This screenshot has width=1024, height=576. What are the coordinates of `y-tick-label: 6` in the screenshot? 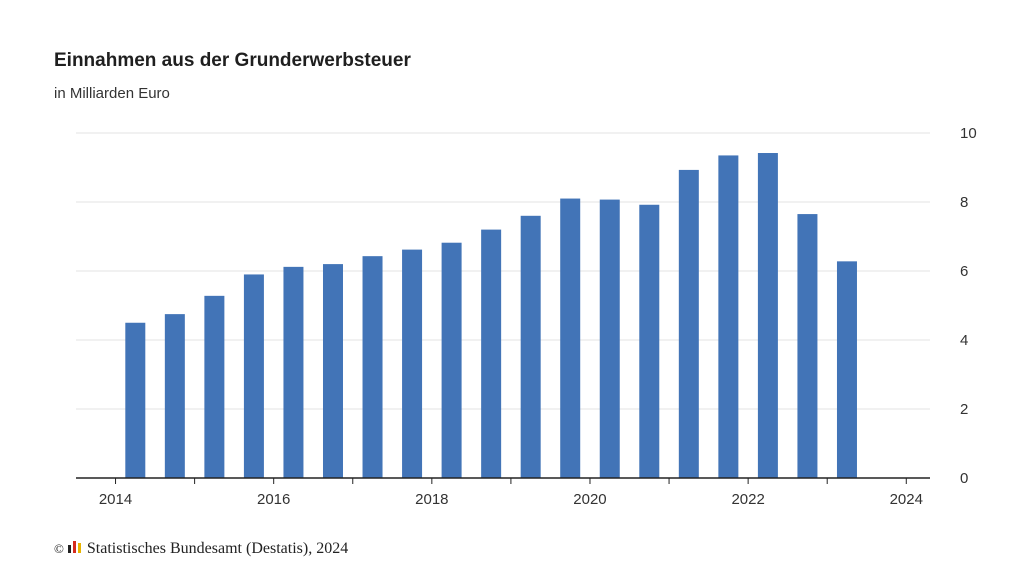 It's located at (964, 271).